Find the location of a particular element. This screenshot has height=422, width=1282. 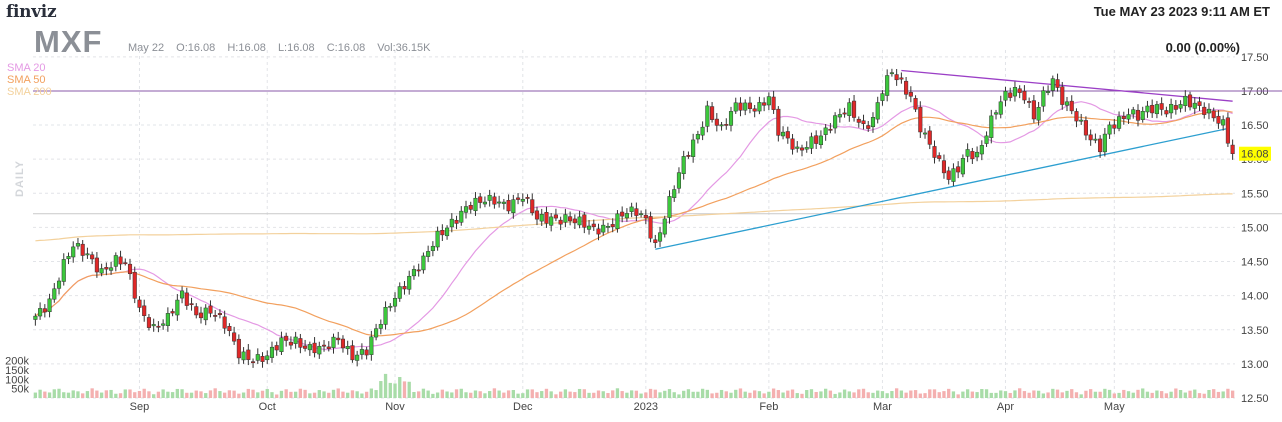

y-tick-label: 15.50 is located at coordinates (1255, 194).